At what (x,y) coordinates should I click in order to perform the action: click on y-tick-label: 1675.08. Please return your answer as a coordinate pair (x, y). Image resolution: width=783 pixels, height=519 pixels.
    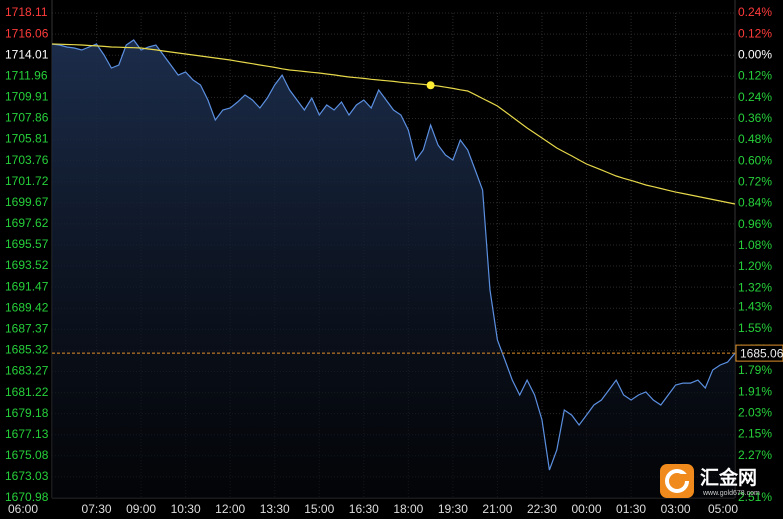
    Looking at the image, I should click on (27, 455).